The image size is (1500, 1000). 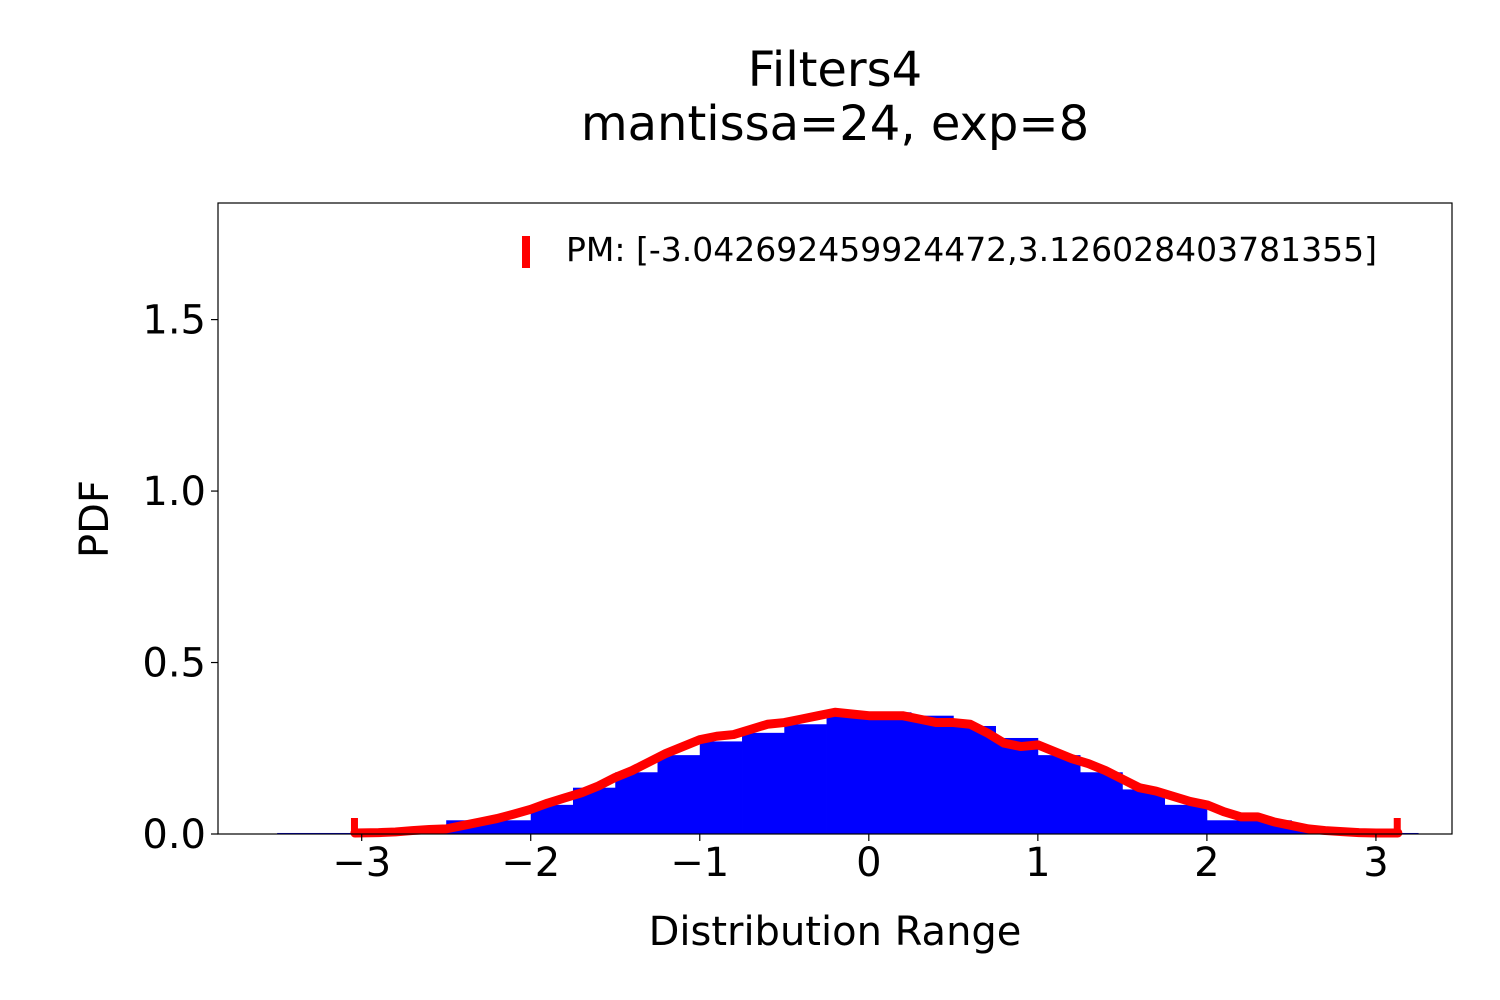 What do you see at coordinates (174, 492) in the screenshot?
I see `y-tick-label: 1.0` at bounding box center [174, 492].